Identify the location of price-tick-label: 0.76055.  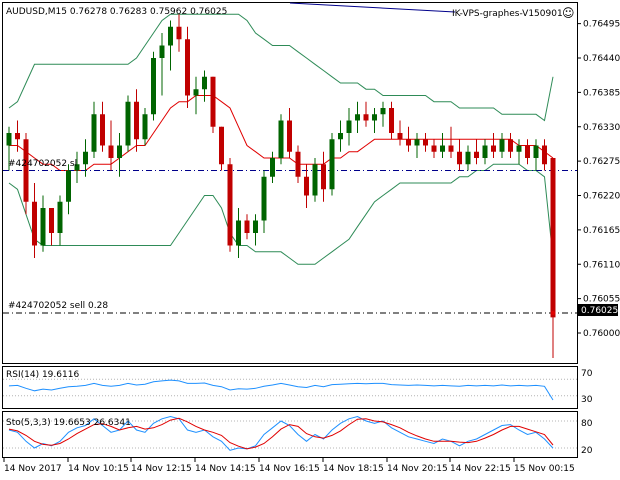
(601, 300).